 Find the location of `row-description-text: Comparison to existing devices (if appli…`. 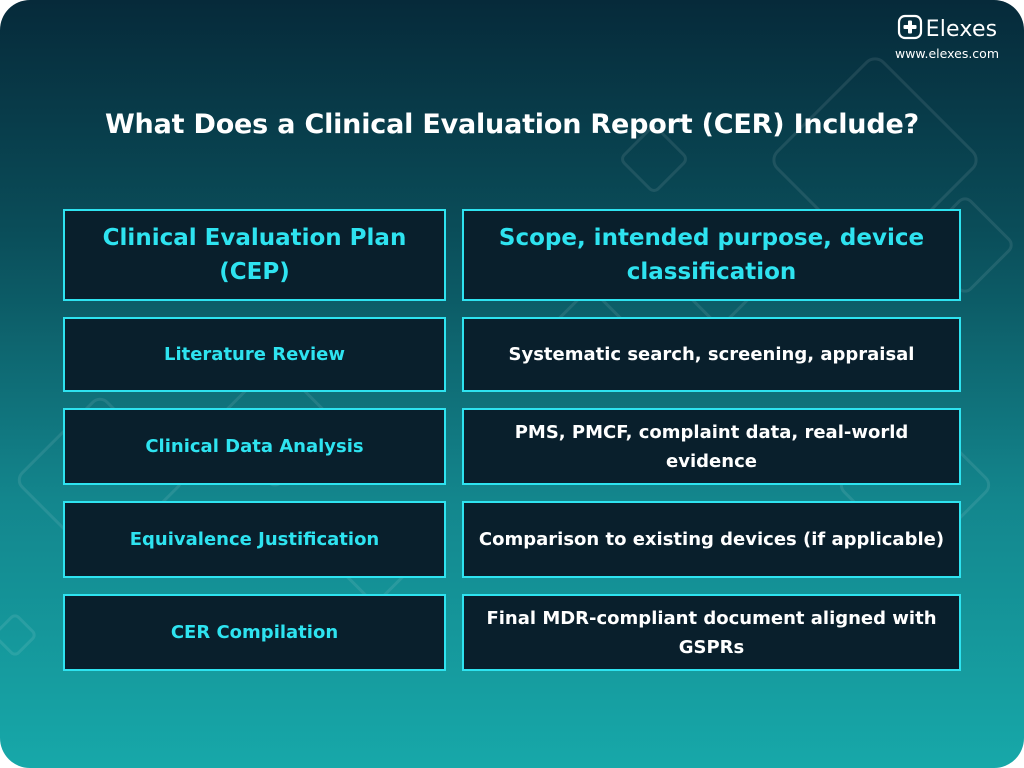

row-description-text: Comparison to existing devices (if appli… is located at coordinates (711, 539).